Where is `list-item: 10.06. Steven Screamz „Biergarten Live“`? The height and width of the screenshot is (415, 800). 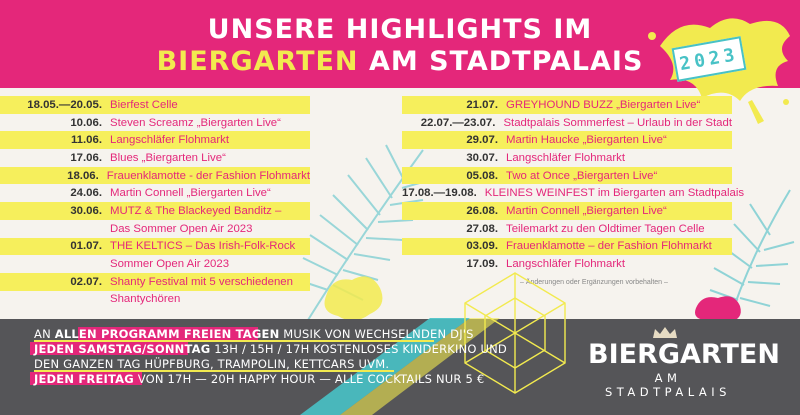 list-item: 10.06. Steven Screamz „Biergarten Live“ is located at coordinates (175, 122).